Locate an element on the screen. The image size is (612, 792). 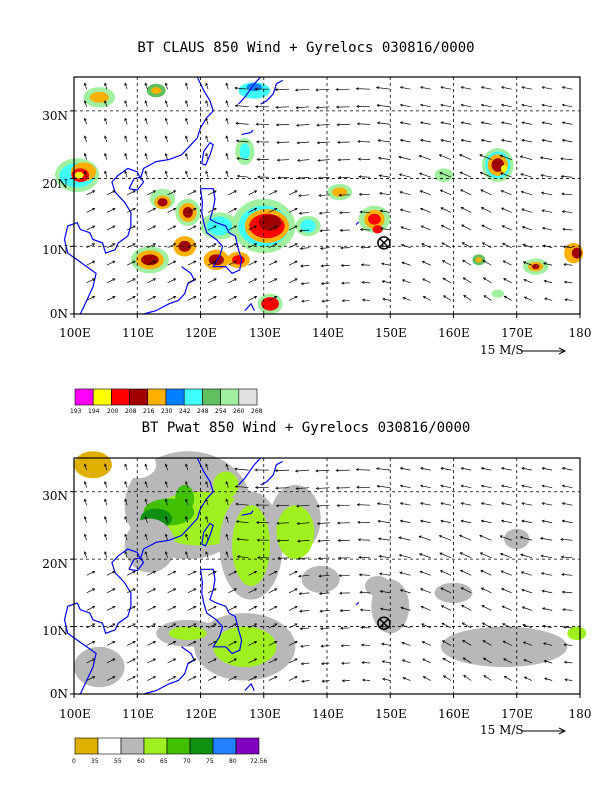
panel1-title: BT CLAUS 850 Wind + Gyrelocs 030816/0000 is located at coordinates (306, 48).